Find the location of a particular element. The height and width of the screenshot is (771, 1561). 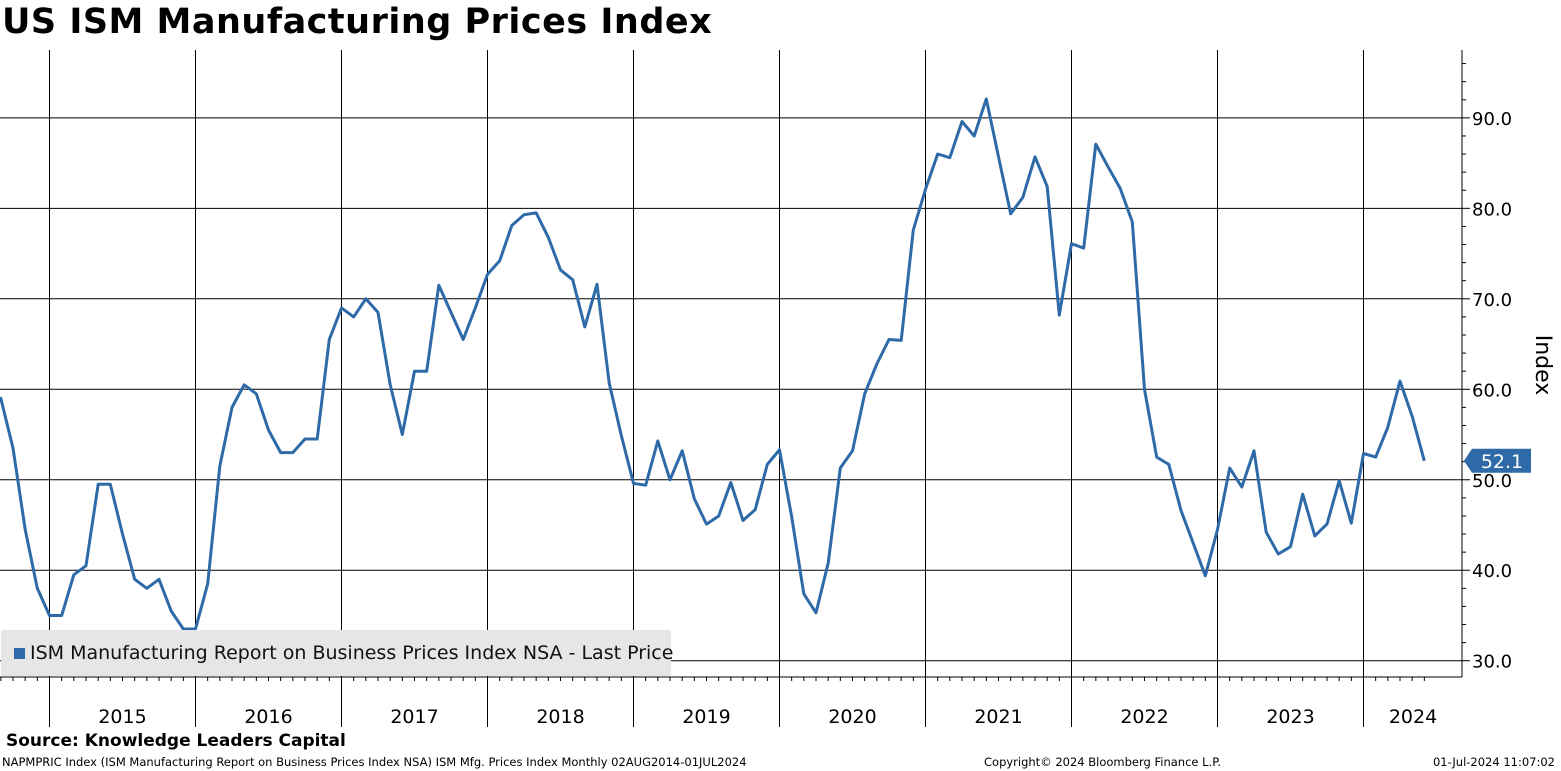

source-note: Source: Knowledge Leaders Capital is located at coordinates (176, 741).